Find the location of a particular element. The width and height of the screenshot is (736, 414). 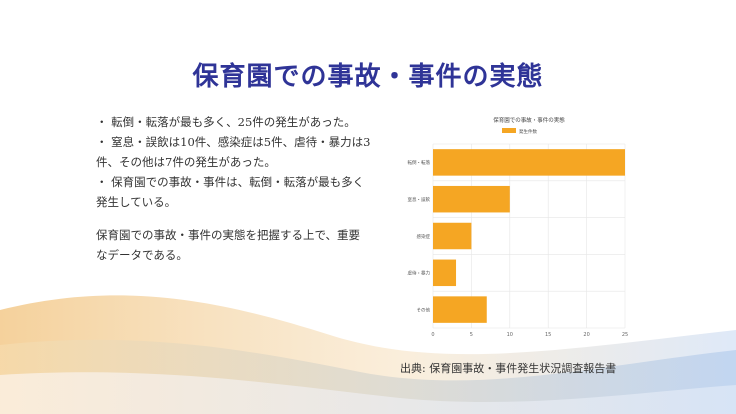

bullet-item: ・ 保育園での事故・事件は、転倒・転落が最も多く発生している。 is located at coordinates (230, 192).